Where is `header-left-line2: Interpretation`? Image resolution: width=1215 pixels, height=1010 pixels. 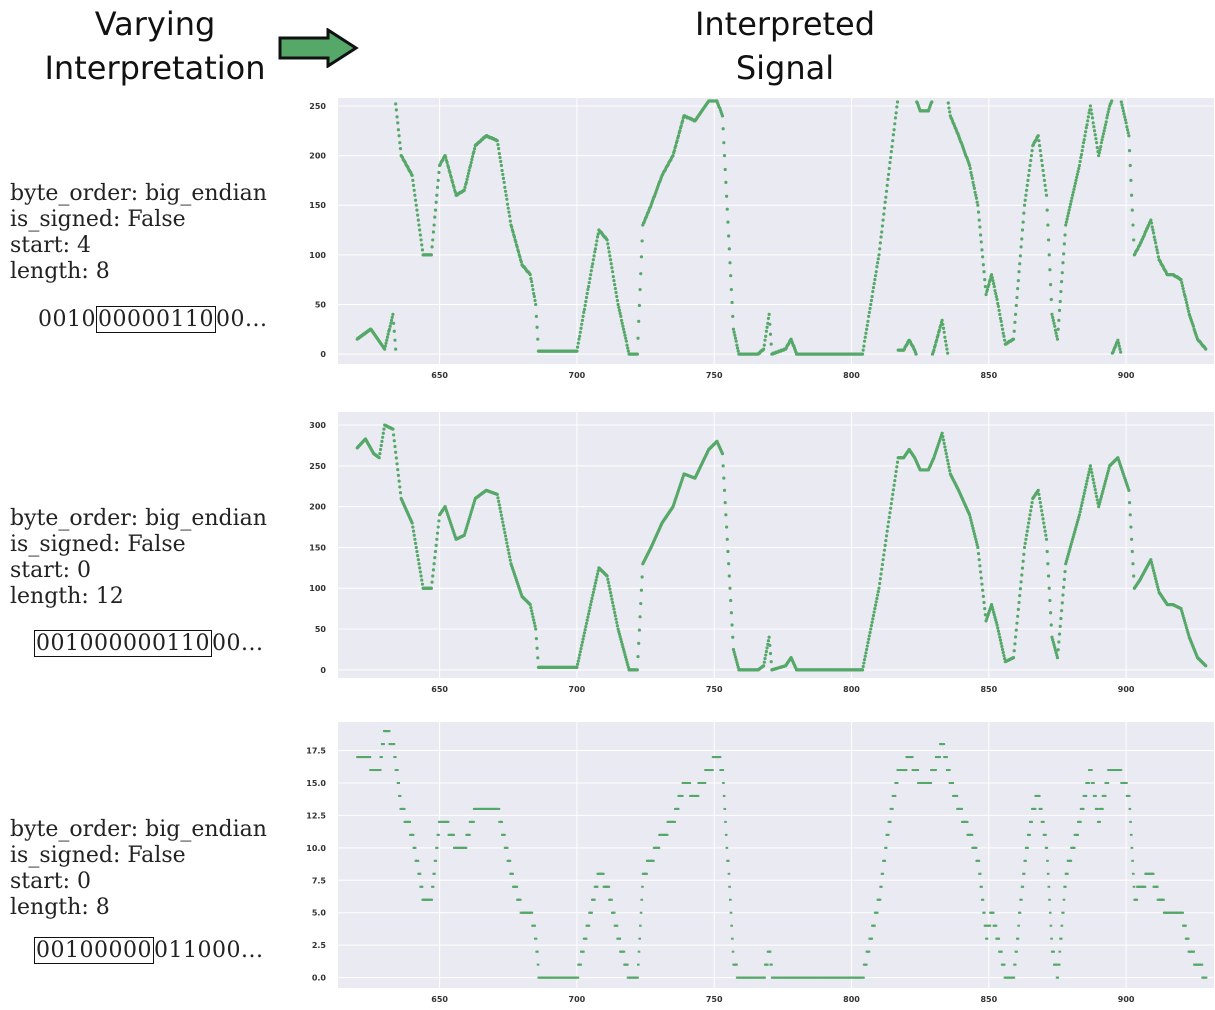
header-left-line2: Interpretation is located at coordinates (155, 68).